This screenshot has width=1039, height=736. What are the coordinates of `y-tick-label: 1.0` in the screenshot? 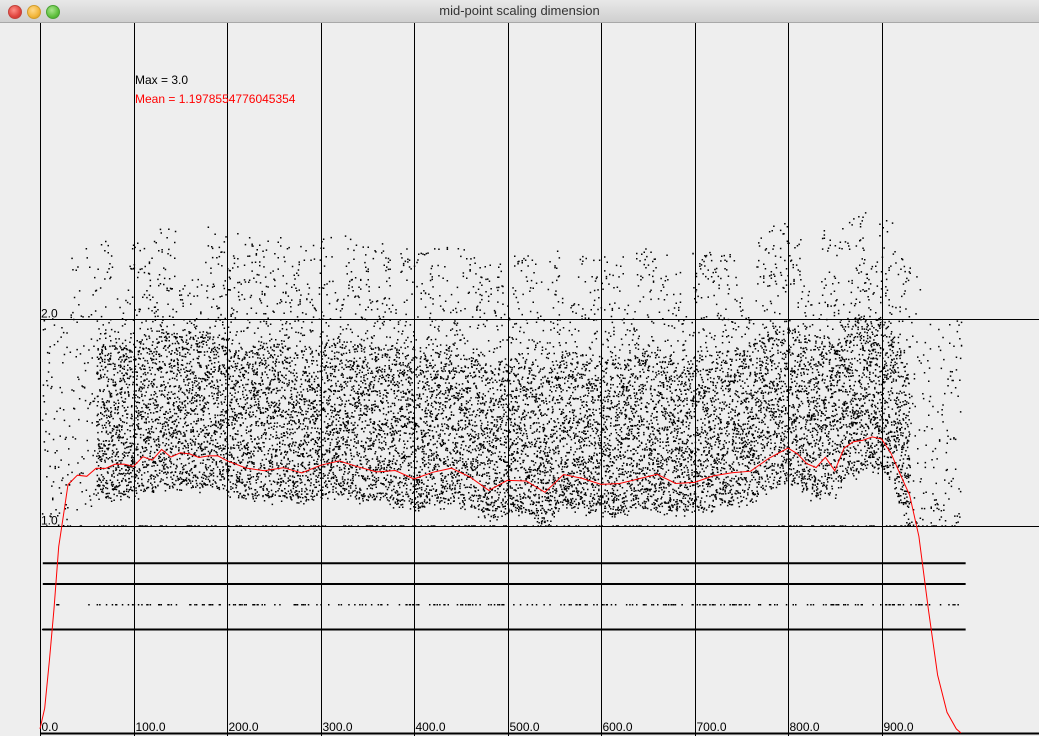 It's located at (49, 521).